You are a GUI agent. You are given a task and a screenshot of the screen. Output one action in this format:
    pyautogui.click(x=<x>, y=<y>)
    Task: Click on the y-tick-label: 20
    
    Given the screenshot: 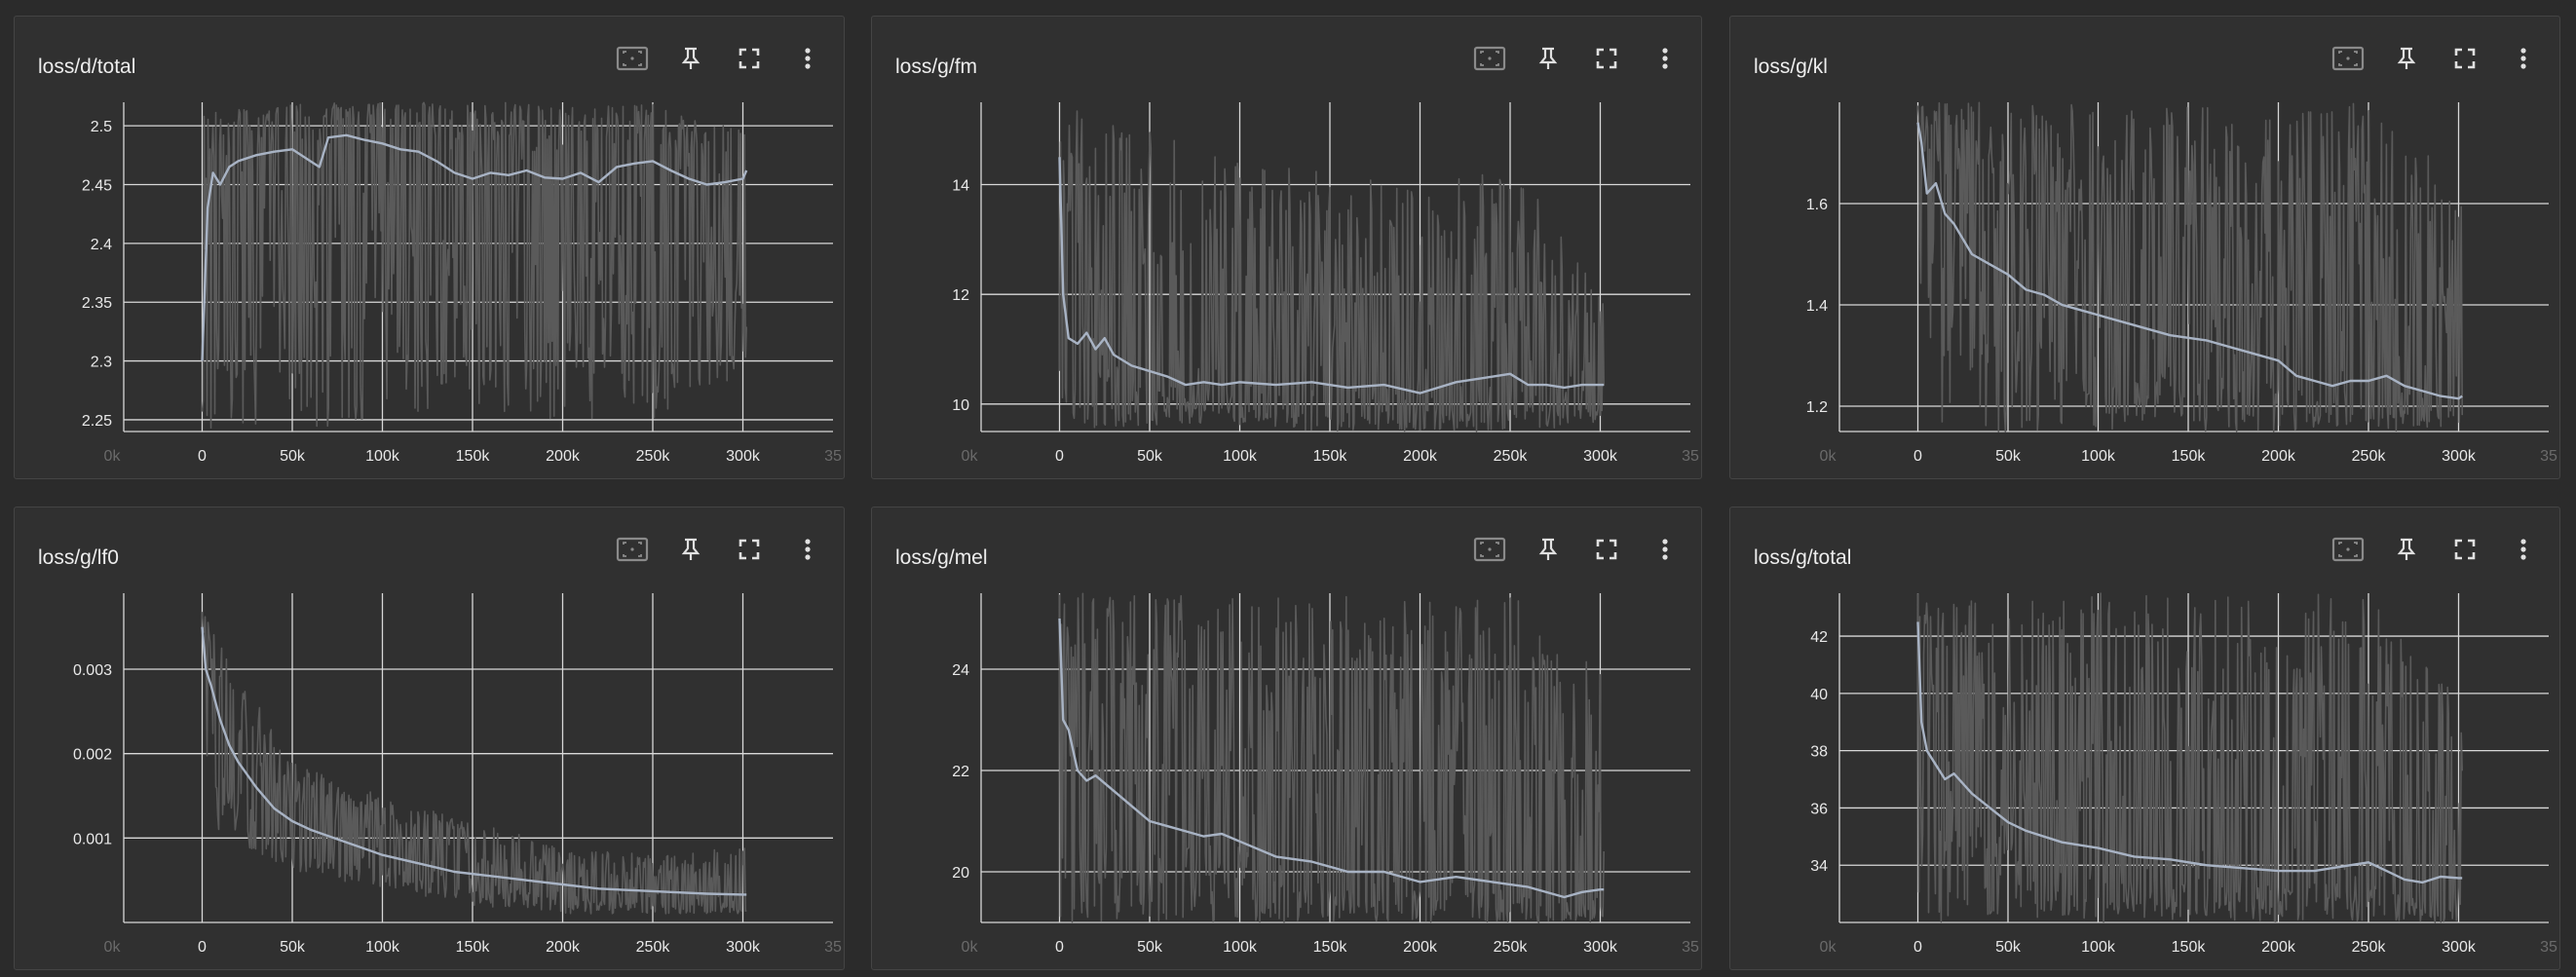 What is the action you would take?
    pyautogui.click(x=960, y=874)
    